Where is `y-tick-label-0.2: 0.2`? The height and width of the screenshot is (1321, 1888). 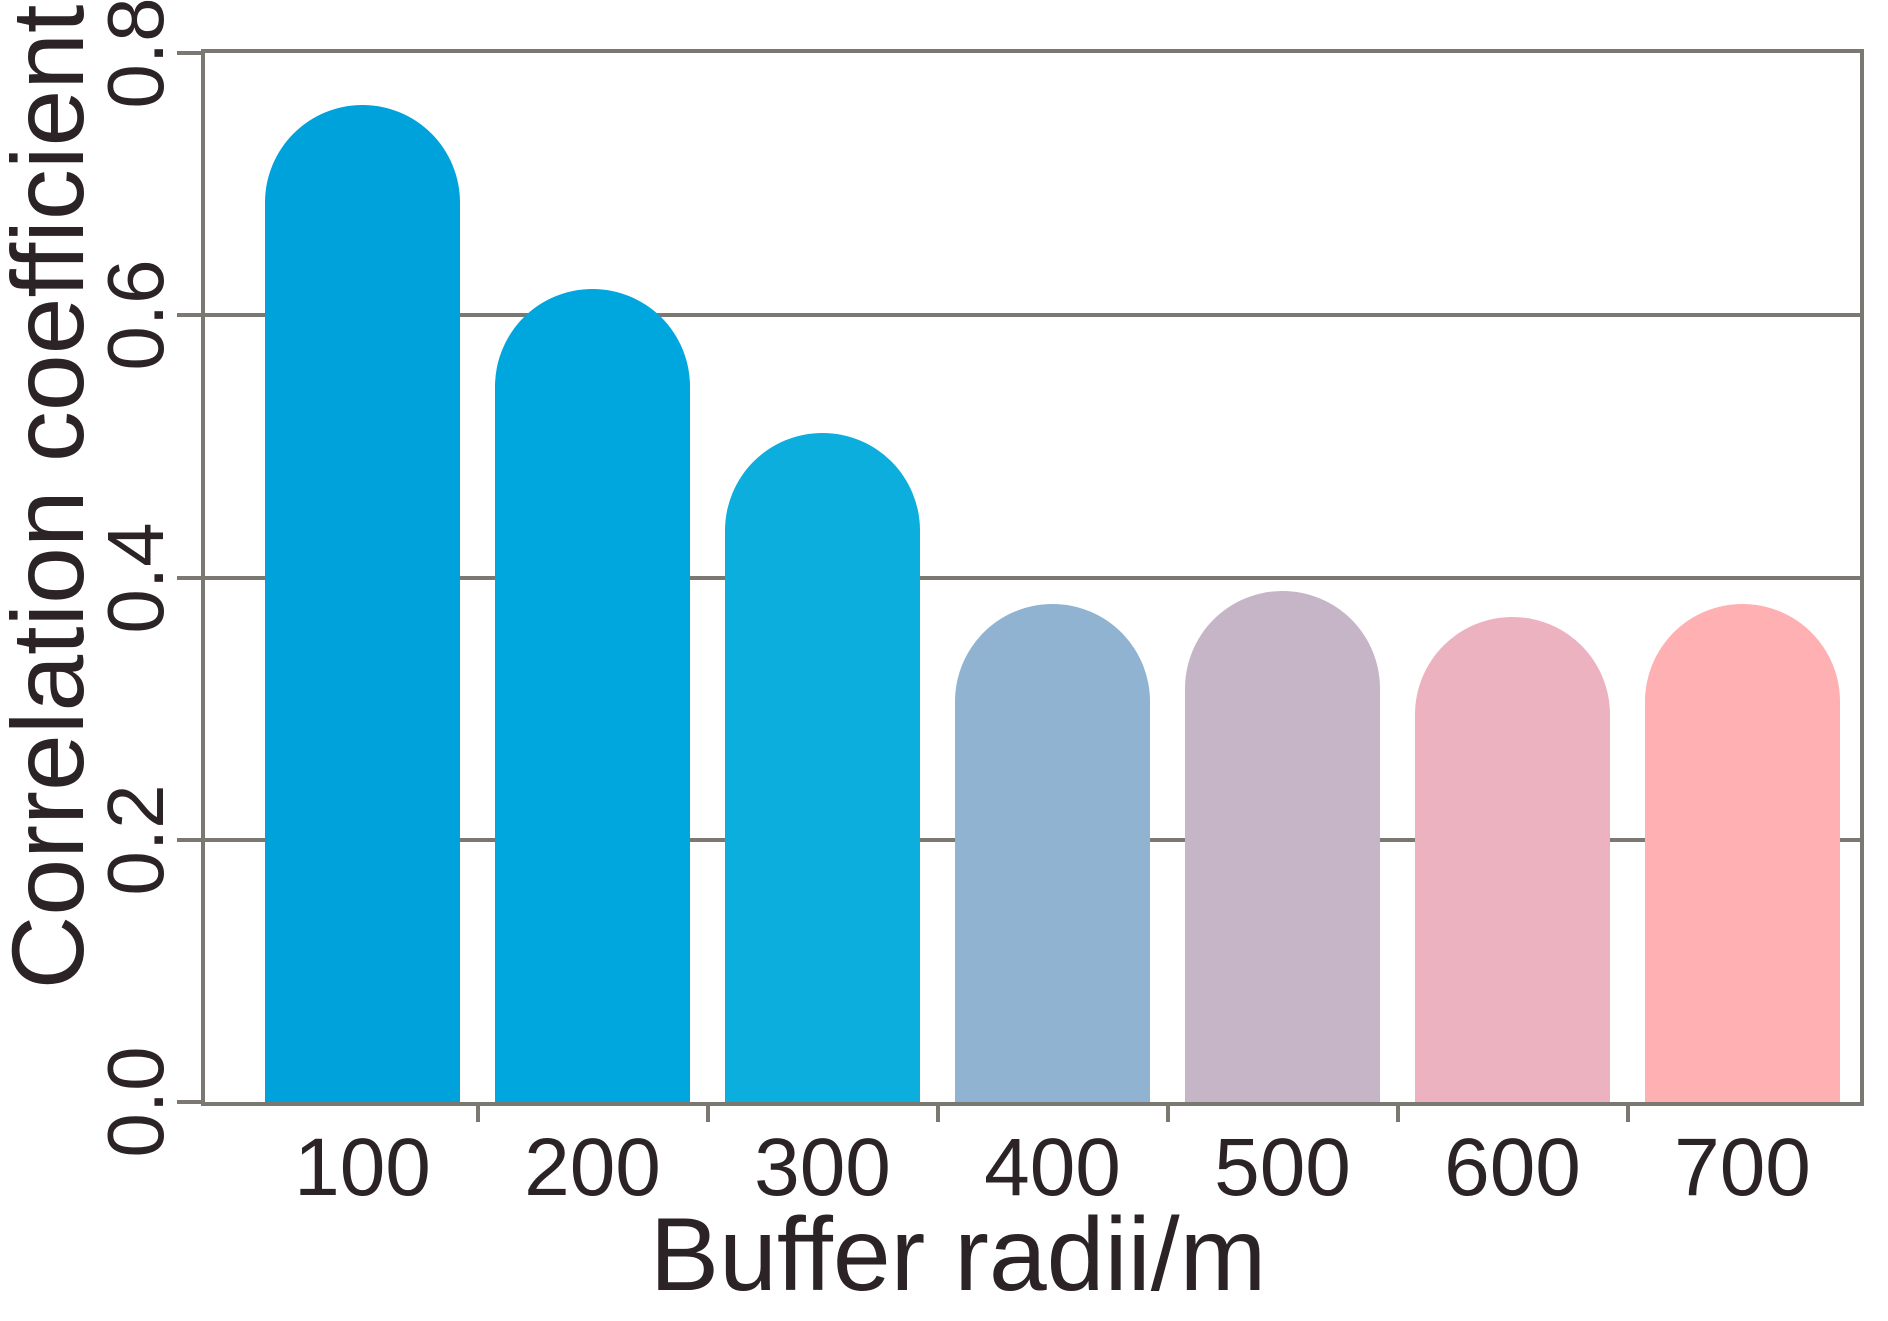 y-tick-label-0.2: 0.2 is located at coordinates (135, 840).